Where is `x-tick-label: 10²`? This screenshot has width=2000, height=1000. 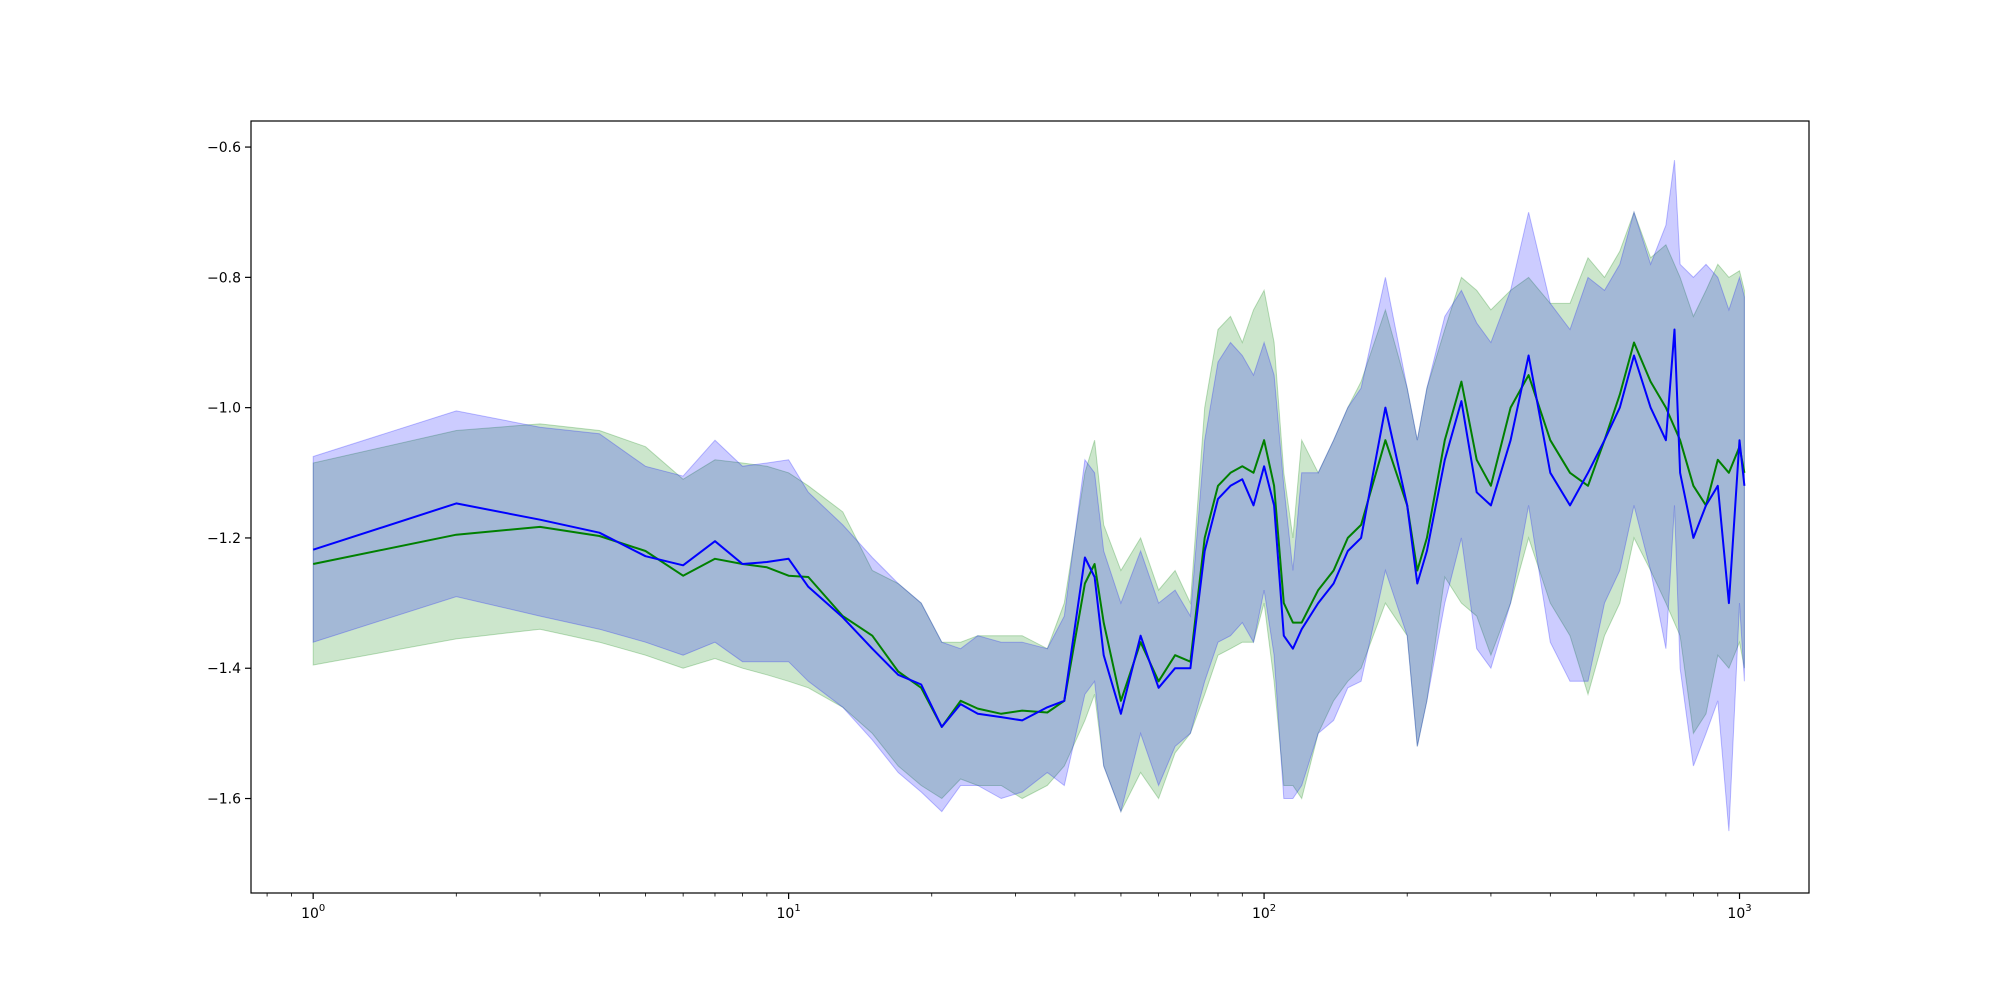 x-tick-label: 10² is located at coordinates (1264, 912).